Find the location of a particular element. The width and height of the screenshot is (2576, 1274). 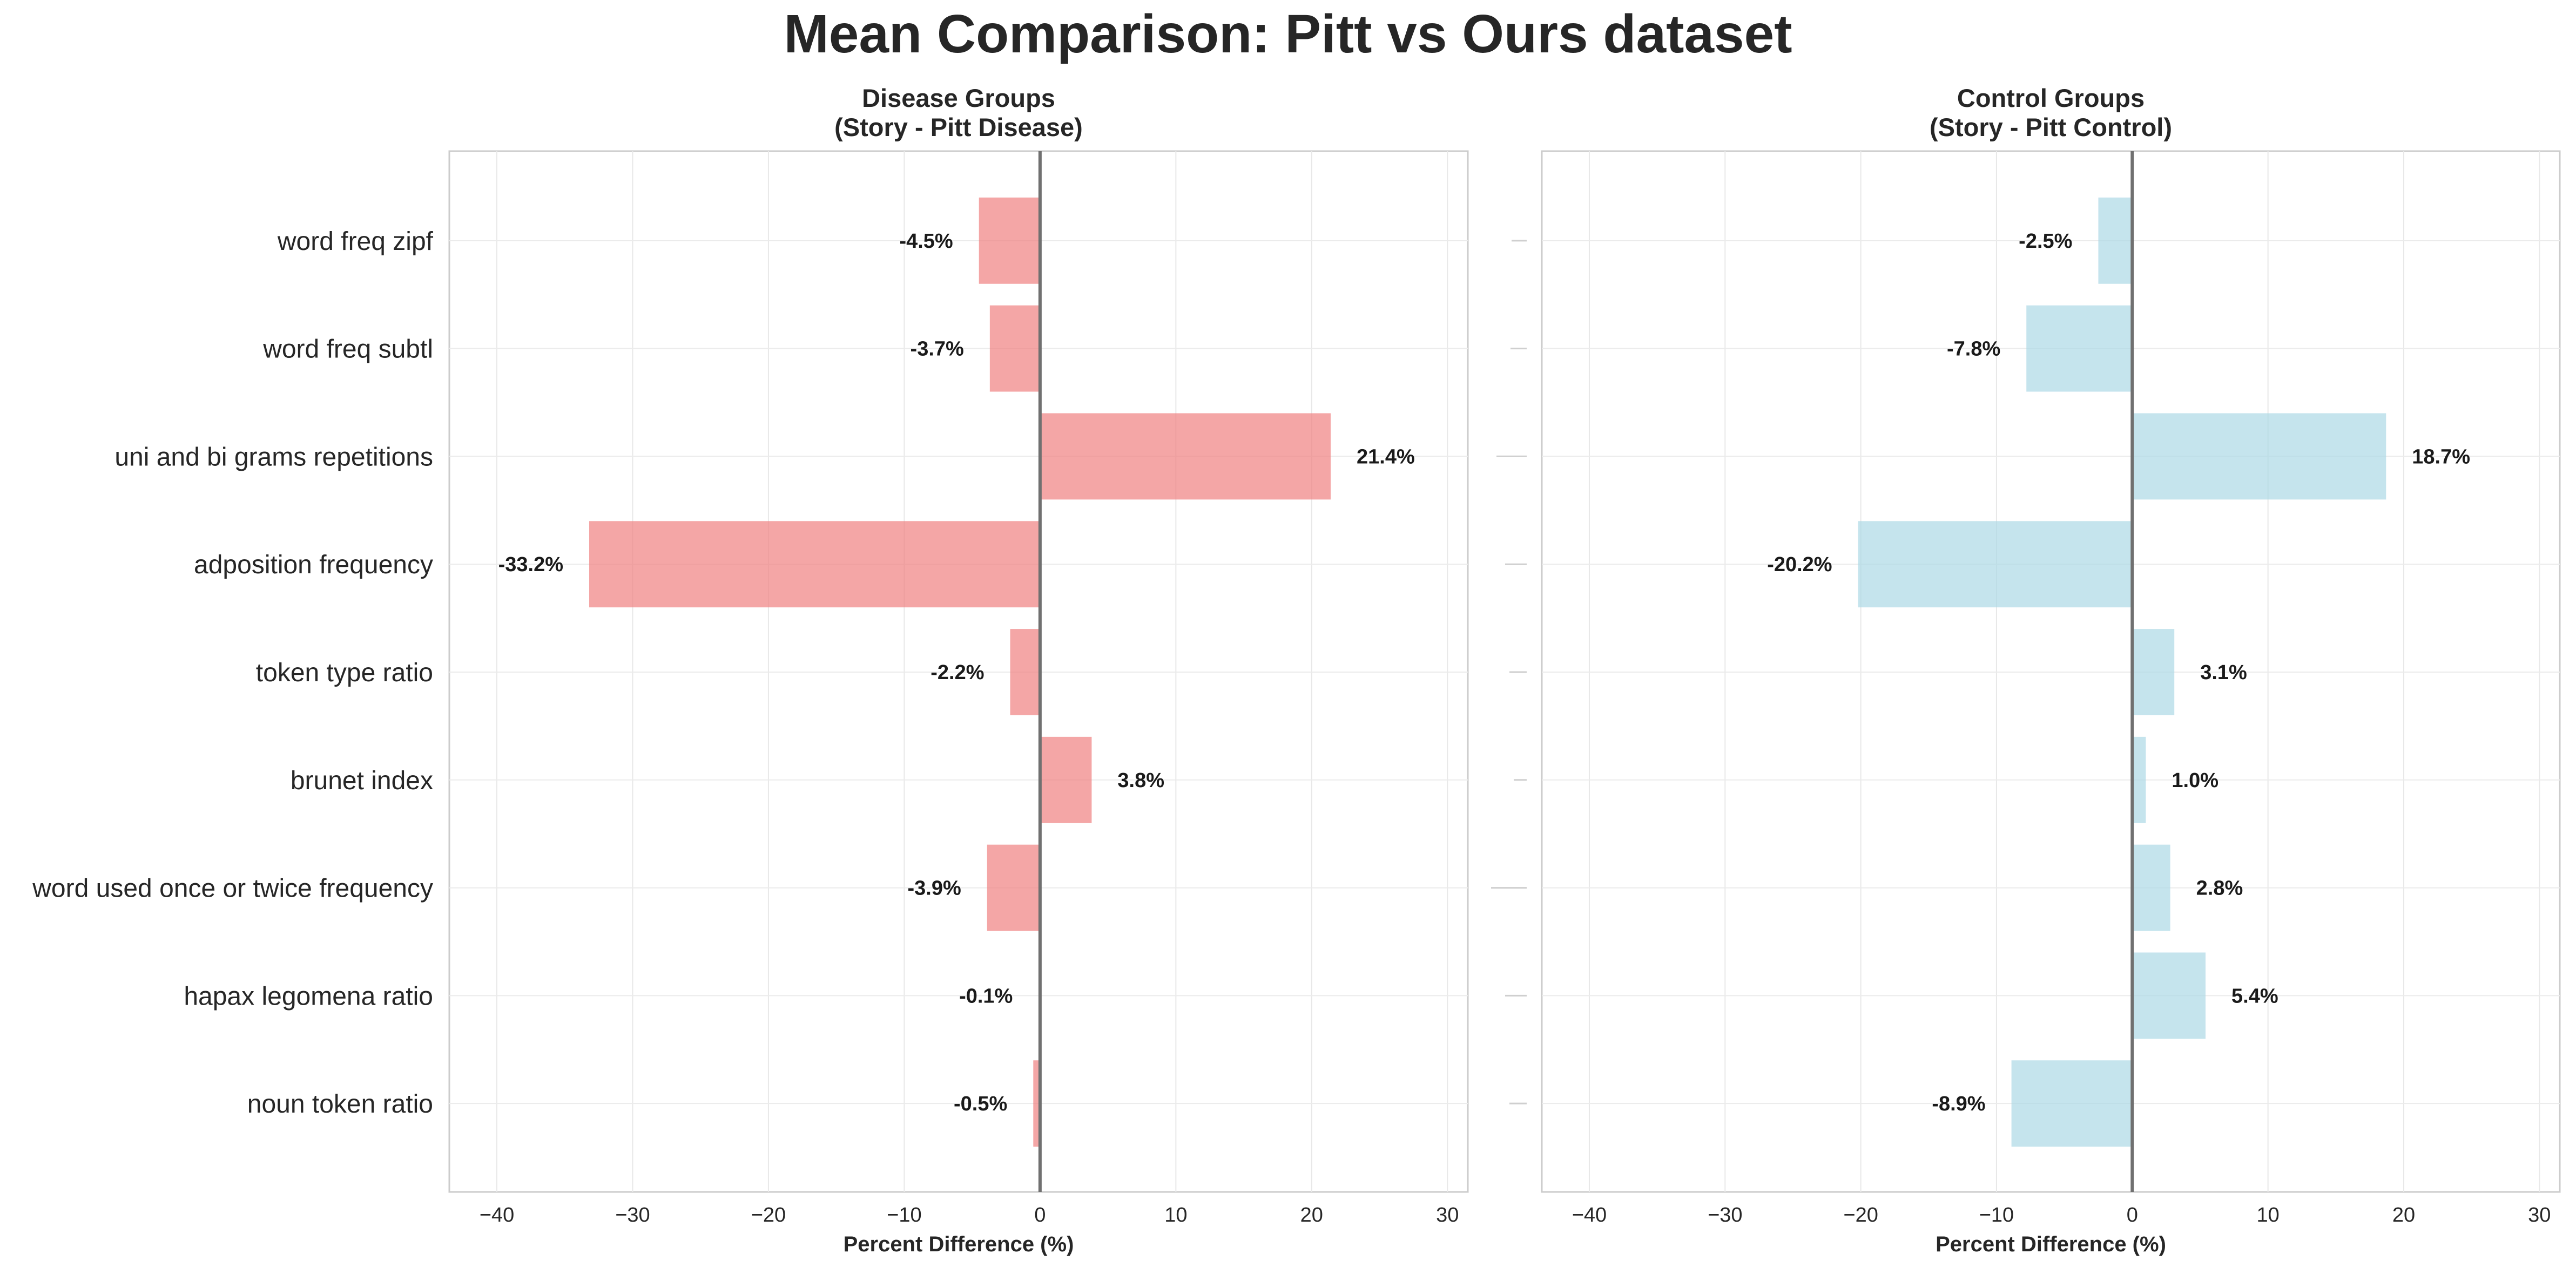

disease-data-label: -2.2% is located at coordinates (957, 672).